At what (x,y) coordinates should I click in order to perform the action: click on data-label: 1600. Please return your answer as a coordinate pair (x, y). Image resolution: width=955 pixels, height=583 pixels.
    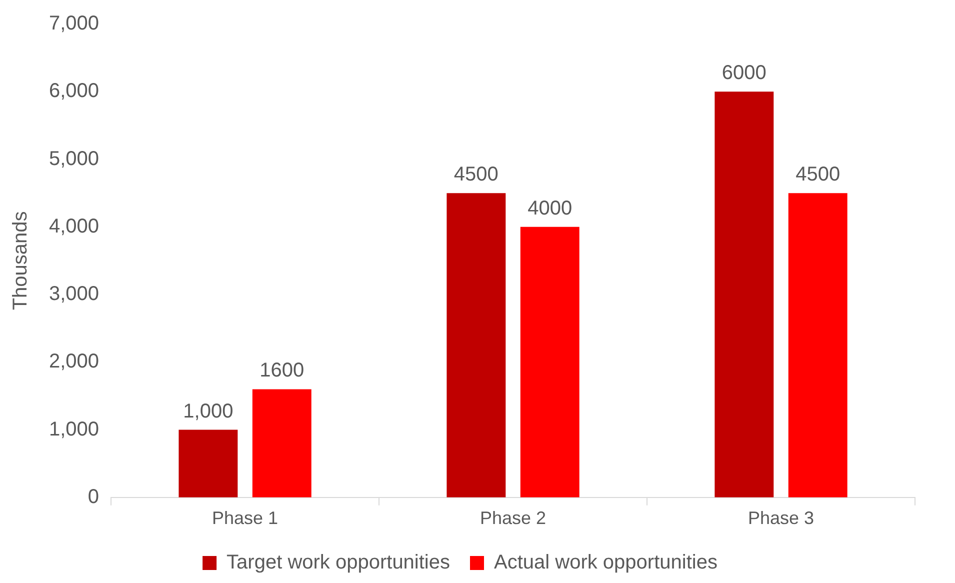
    Looking at the image, I should click on (282, 371).